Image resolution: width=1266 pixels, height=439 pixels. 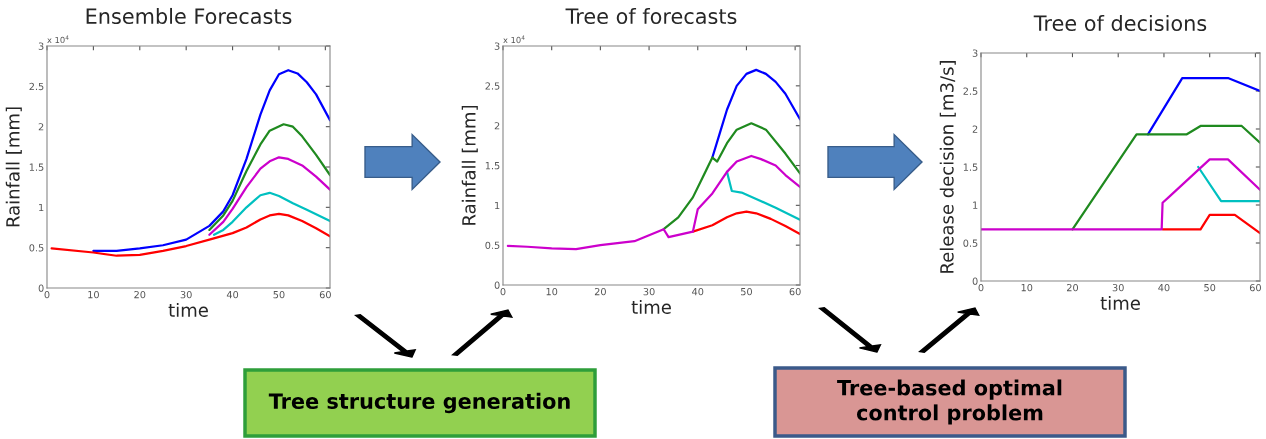 What do you see at coordinates (947, 167) in the screenshot?
I see `y-axis-title: Release decision [m3/s]` at bounding box center [947, 167].